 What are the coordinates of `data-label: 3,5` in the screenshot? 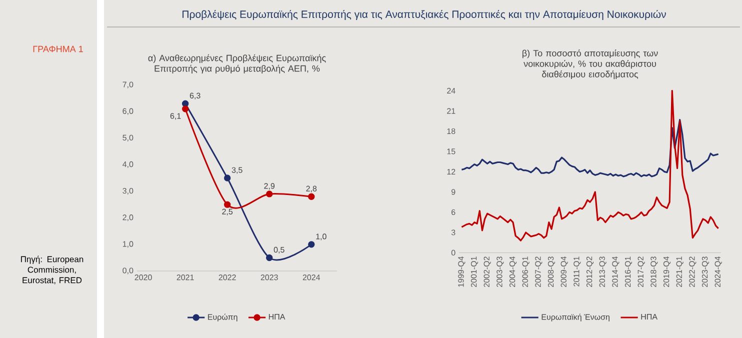 It's located at (237, 170).